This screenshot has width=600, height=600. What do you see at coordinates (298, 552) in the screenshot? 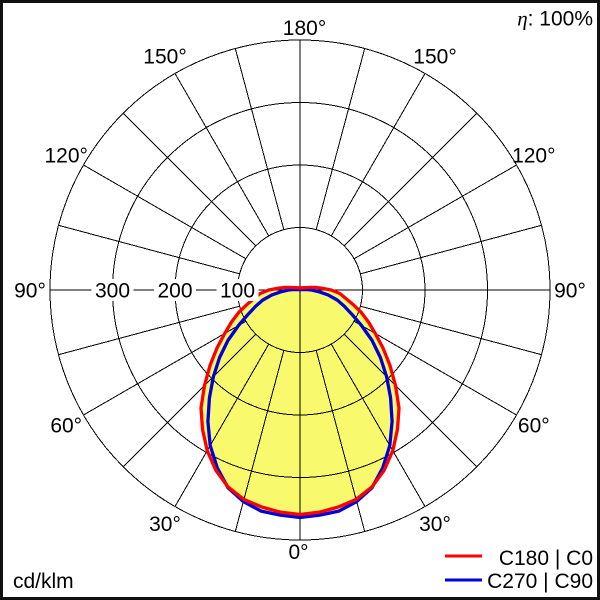
I see `svg-text: 0°` at bounding box center [298, 552].